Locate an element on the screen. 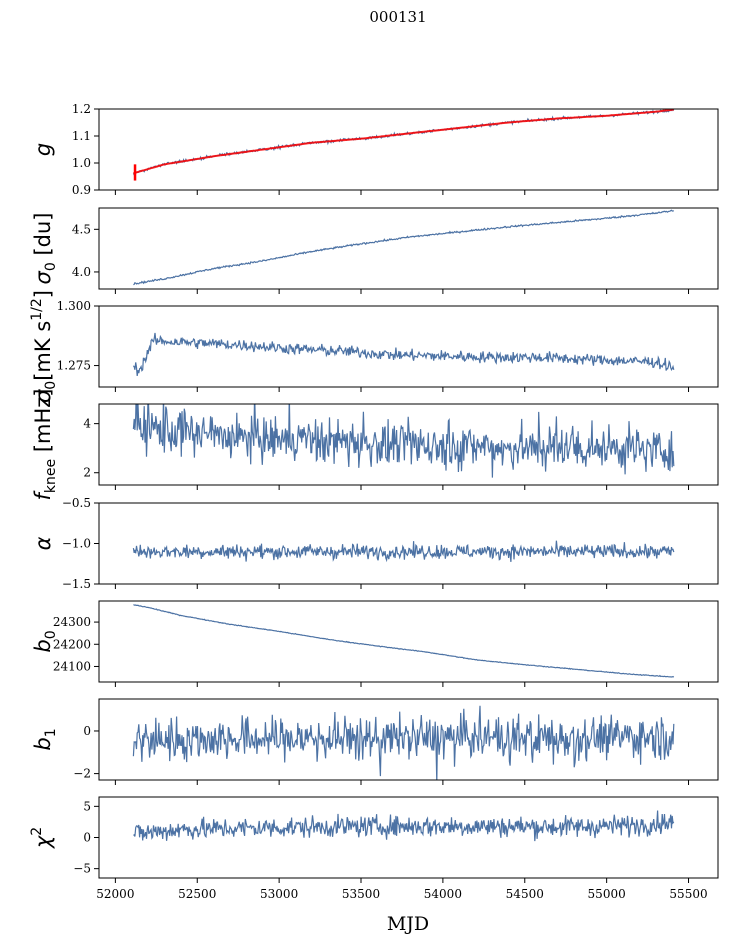 Image resolution: width=729 pixels, height=944 pixels. series-line-alpha is located at coordinates (403, 551).